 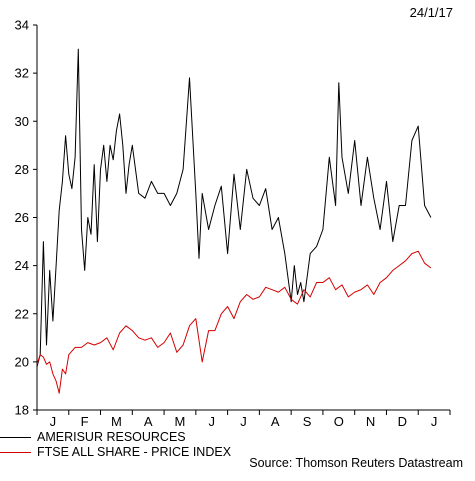 What do you see at coordinates (15, 437) in the screenshot?
I see `legend-swatch-amerisur` at bounding box center [15, 437].